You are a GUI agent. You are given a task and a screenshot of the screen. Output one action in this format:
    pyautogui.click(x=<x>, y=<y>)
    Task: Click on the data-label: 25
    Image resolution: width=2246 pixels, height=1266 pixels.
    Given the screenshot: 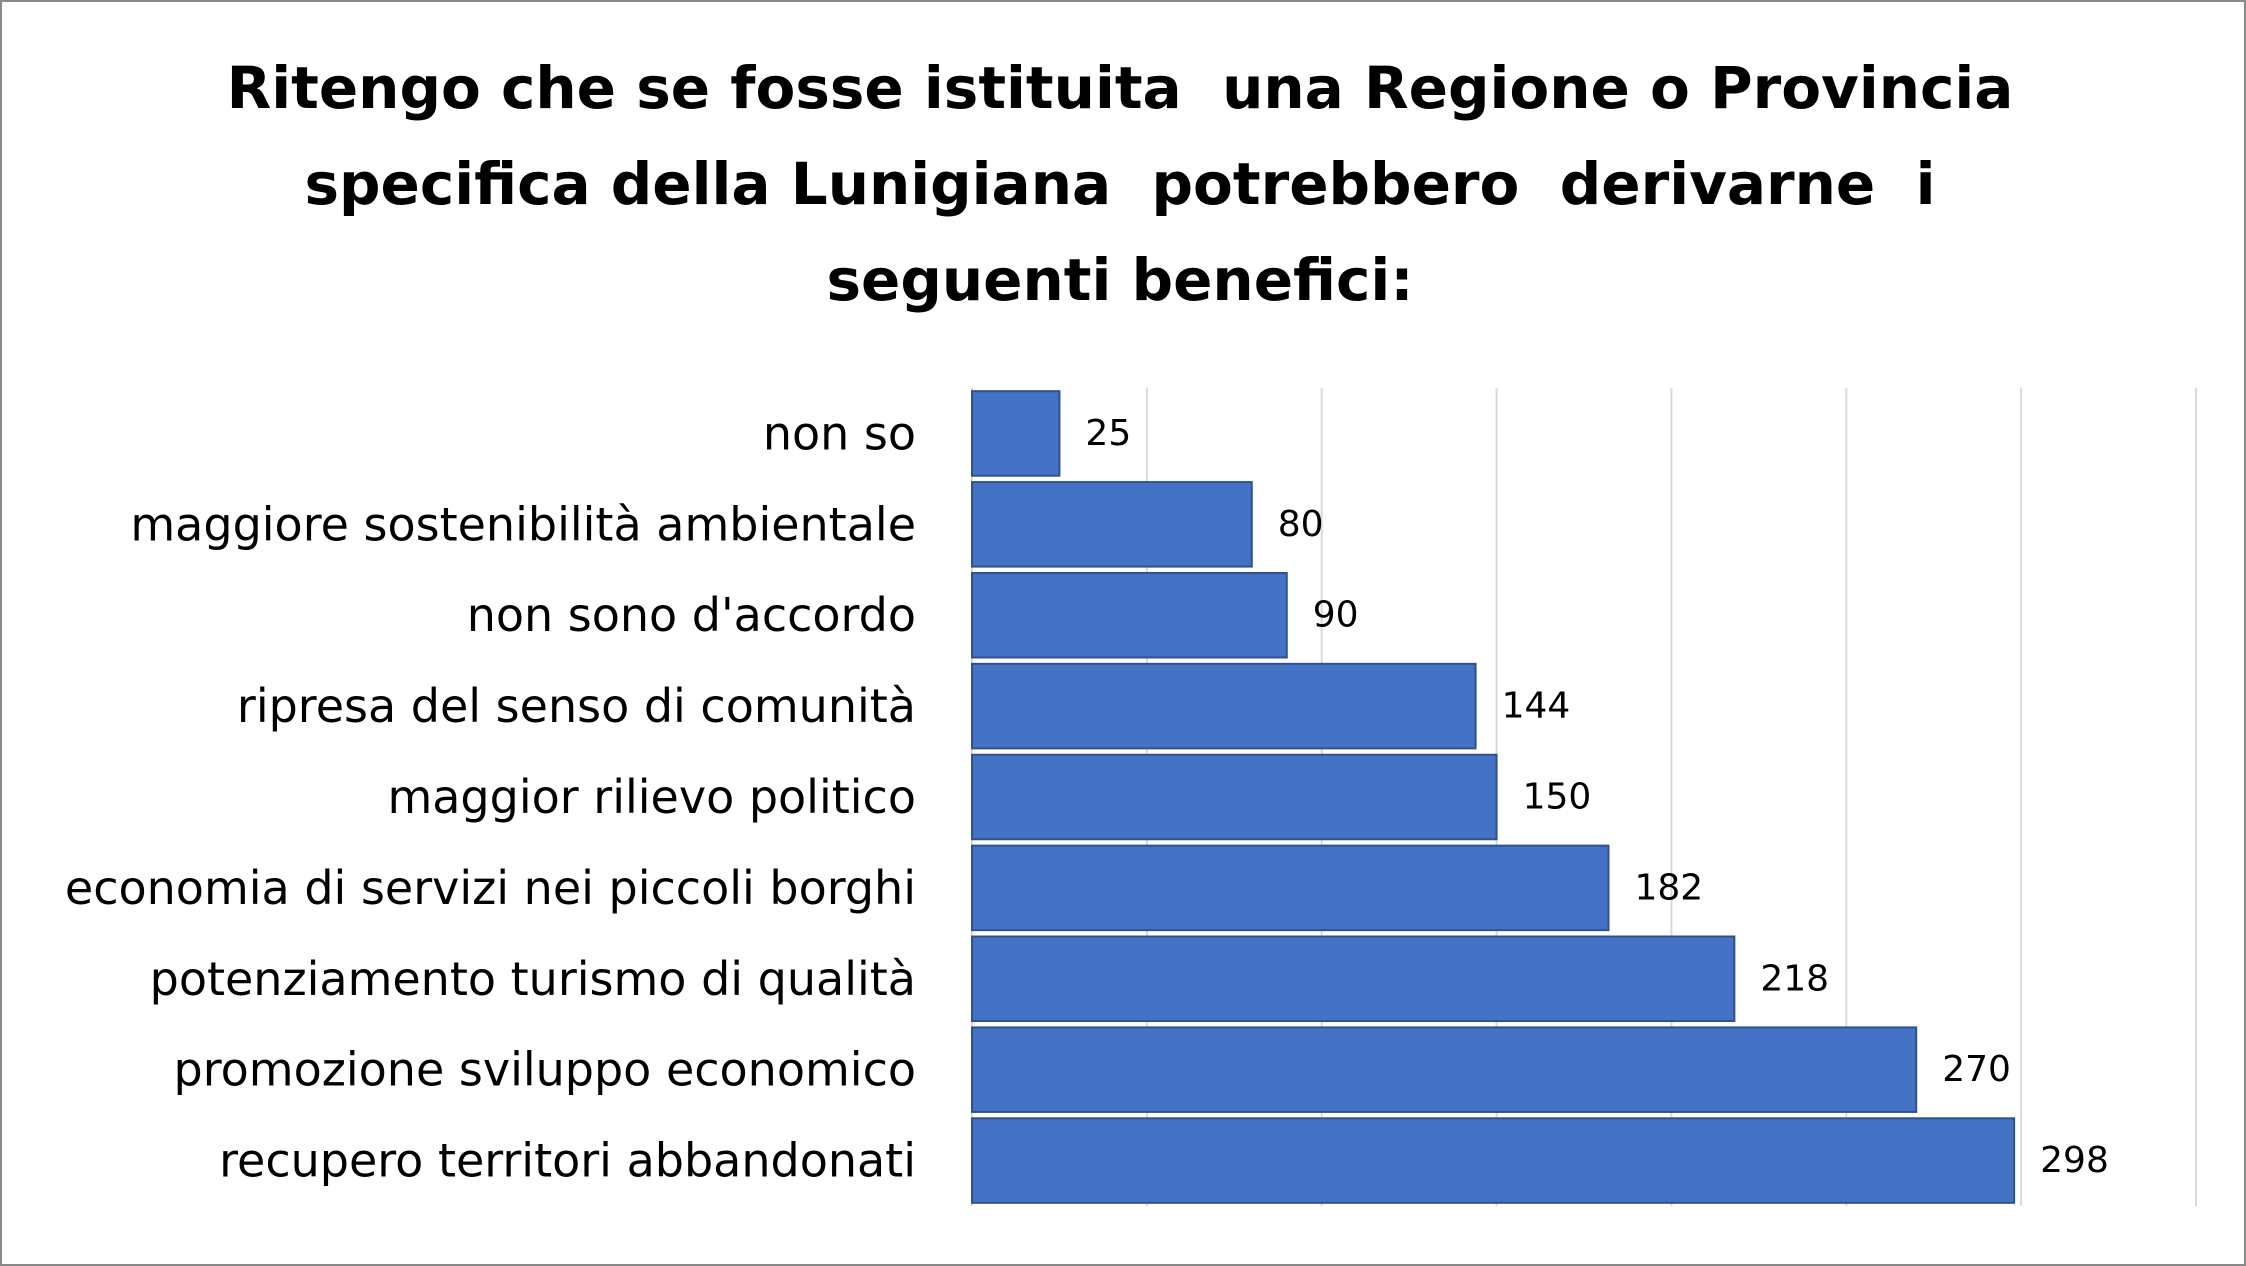 What is the action you would take?
    pyautogui.click(x=1108, y=433)
    